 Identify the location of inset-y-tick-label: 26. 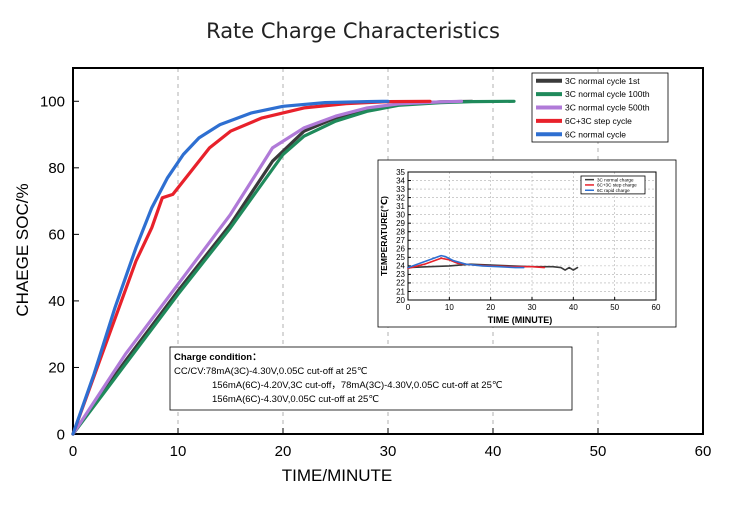
(400, 249).